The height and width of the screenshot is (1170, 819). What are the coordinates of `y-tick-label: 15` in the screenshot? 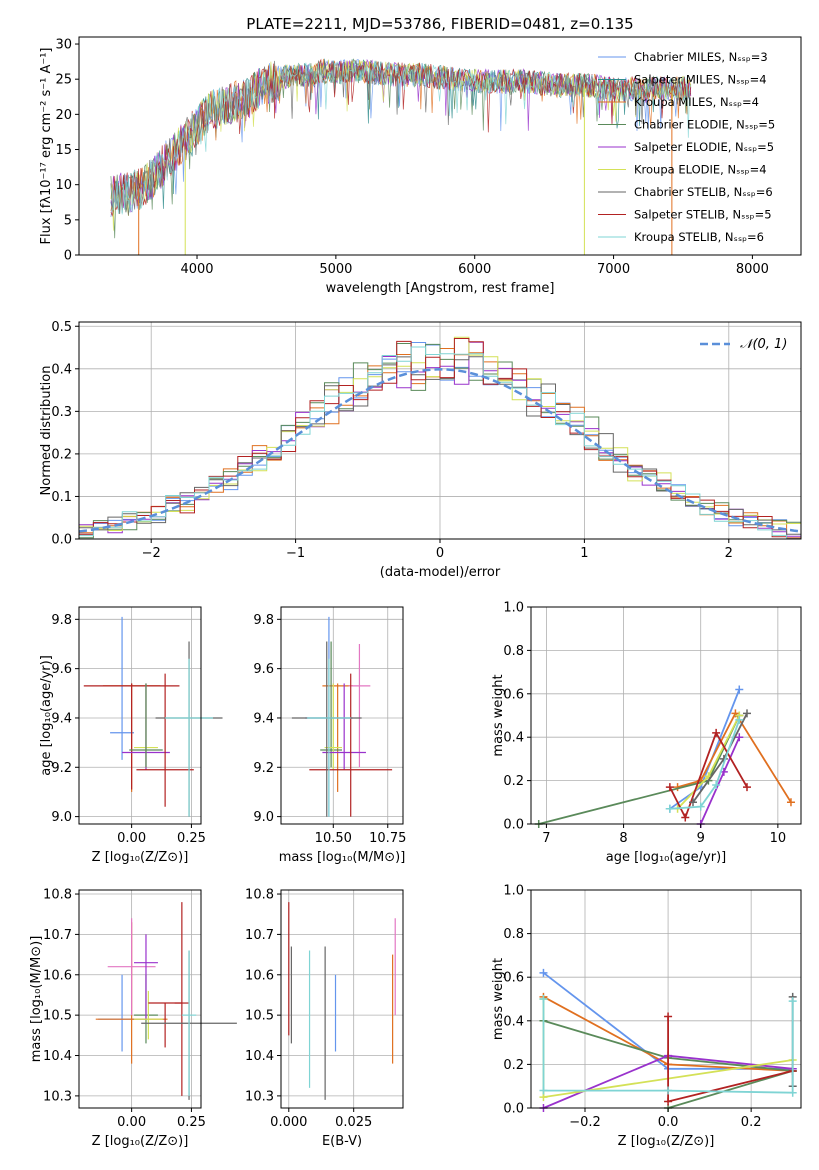 It's located at (63, 150).